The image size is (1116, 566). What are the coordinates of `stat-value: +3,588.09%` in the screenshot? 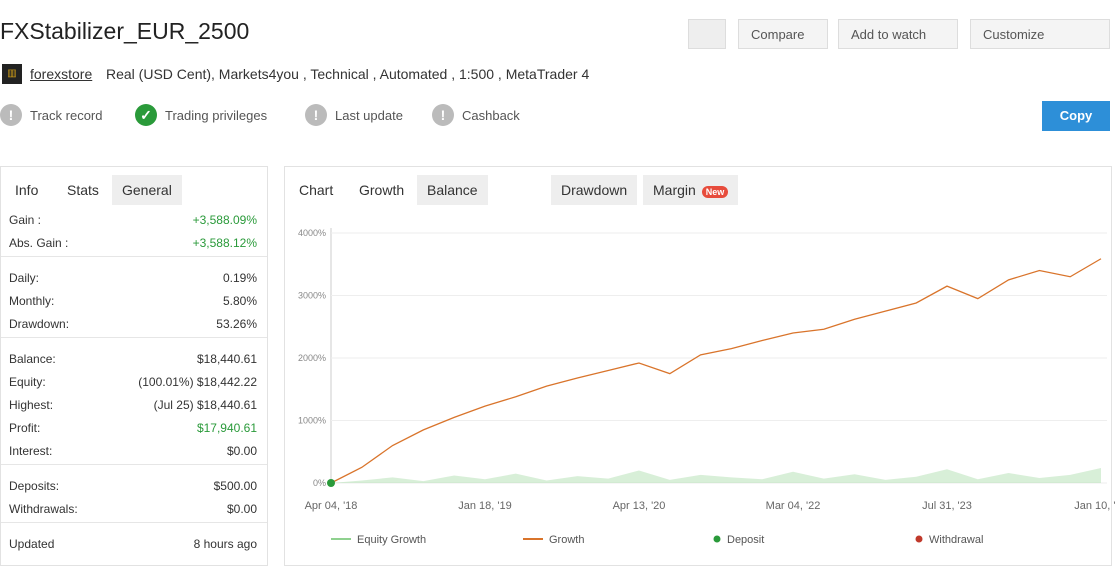 It's located at (224, 220).